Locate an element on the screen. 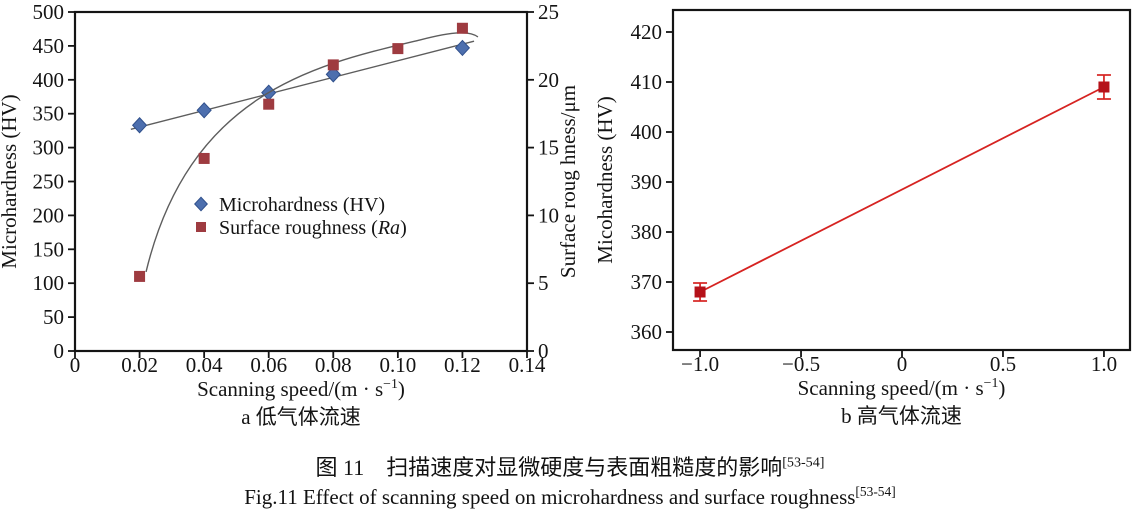 The width and height of the screenshot is (1140, 518). figure-caption-zh: 图 11 扫描速度对显微硬度与表面粗糙度的影响[53-54] is located at coordinates (570, 466).